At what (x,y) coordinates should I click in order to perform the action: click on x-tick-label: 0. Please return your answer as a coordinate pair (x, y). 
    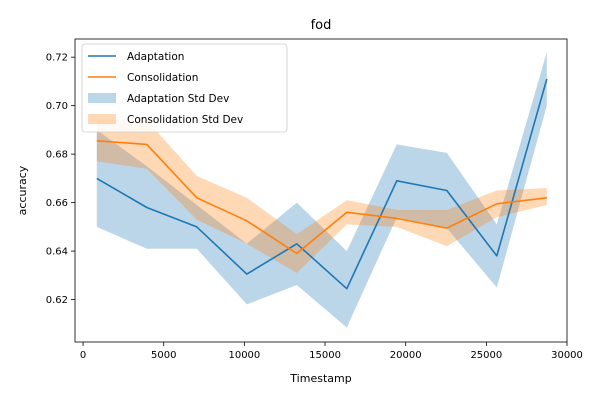
    Looking at the image, I should click on (83, 355).